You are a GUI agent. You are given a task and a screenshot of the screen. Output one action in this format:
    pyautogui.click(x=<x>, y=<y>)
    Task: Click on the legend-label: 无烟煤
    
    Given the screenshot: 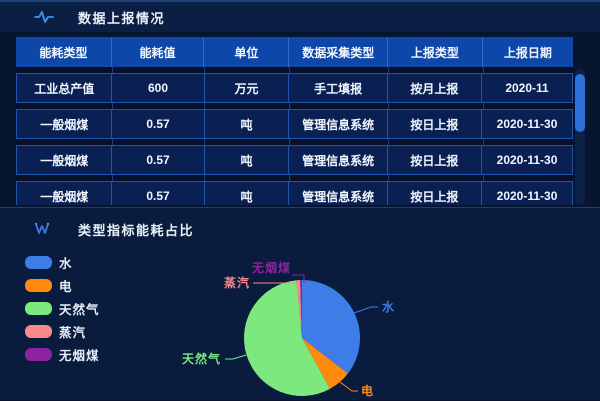 What is the action you would take?
    pyautogui.click(x=79, y=356)
    